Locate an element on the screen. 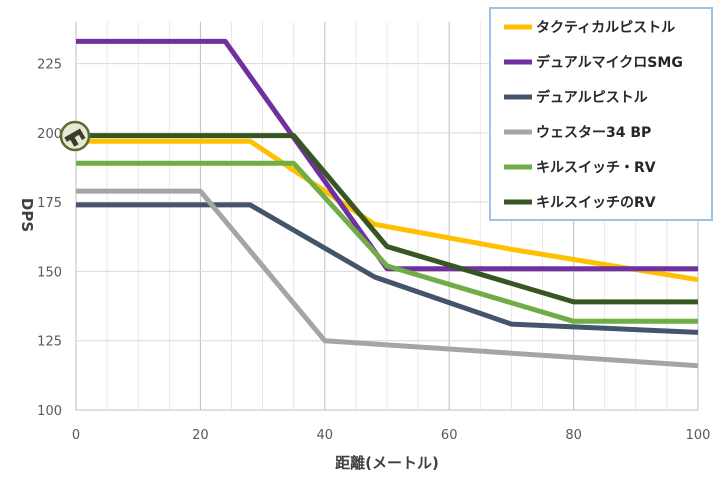 The width and height of the screenshot is (720, 480). y-tick-label: 125 is located at coordinates (49, 342).